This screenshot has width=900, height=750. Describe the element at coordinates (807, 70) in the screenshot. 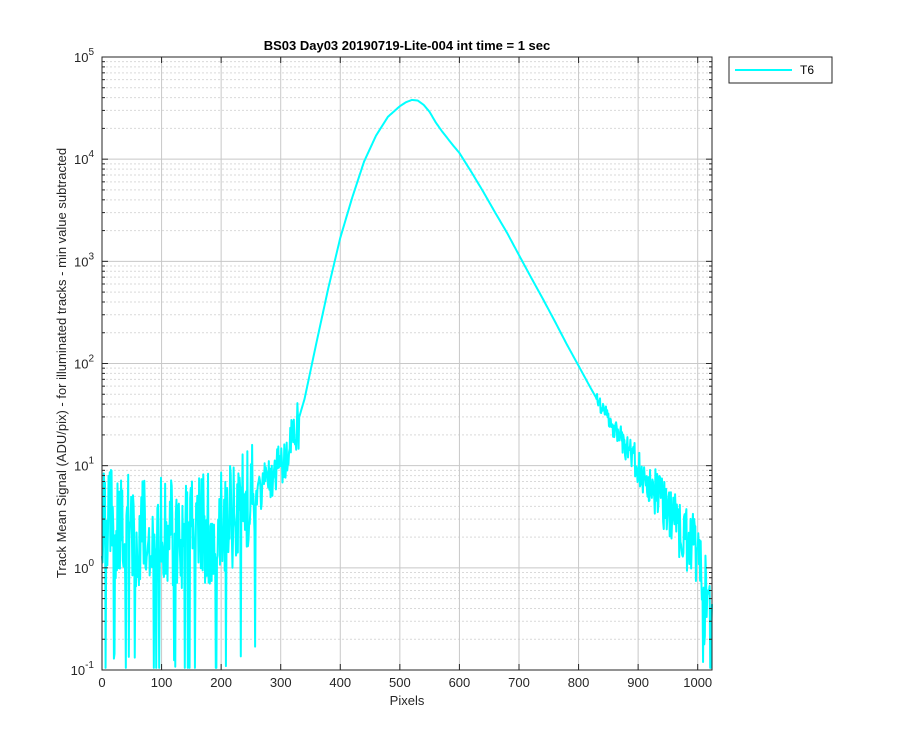

I see `legend-label-t6: T6` at that location.